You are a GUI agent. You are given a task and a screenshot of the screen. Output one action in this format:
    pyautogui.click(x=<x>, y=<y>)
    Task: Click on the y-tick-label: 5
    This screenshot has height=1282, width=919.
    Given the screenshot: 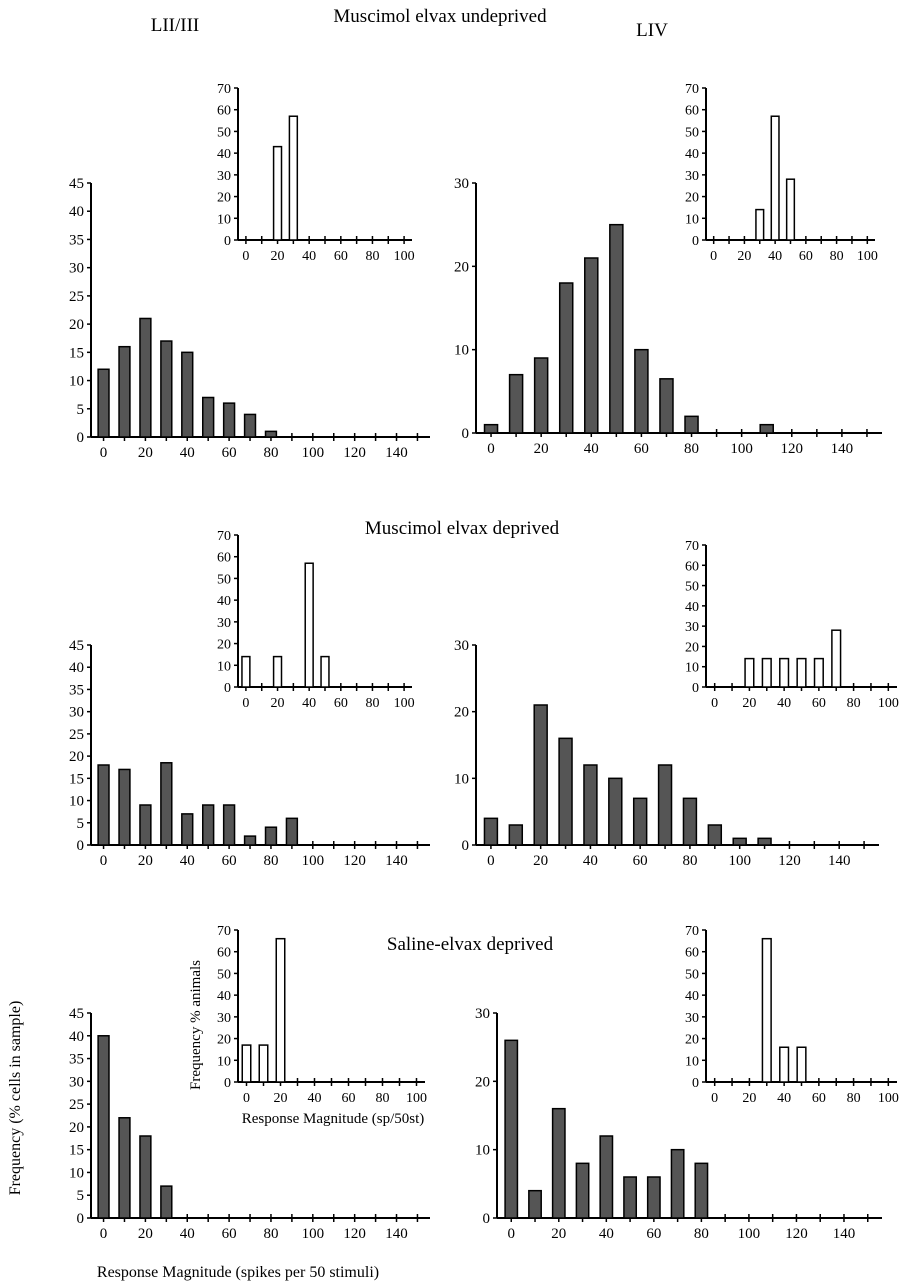 What is the action you would take?
    pyautogui.click(x=81, y=824)
    